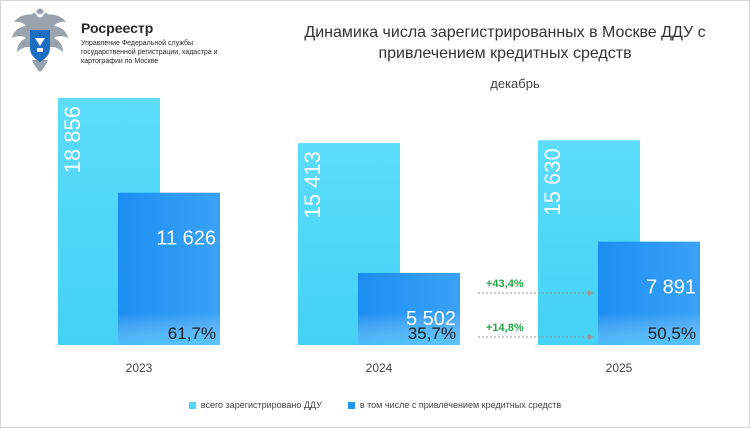  I want to click on legend-label-total: всего зарегистрировано ДДУ, so click(261, 405).